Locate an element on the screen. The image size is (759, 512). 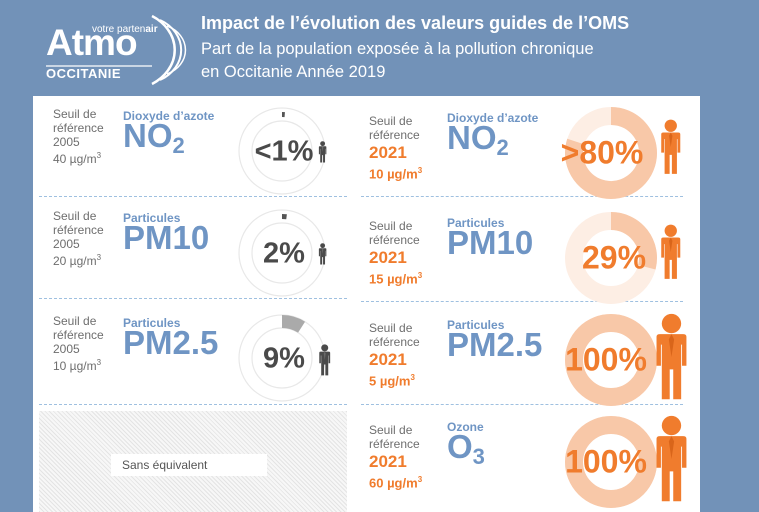
pollutant-name: O3 is located at coordinates (466, 448).